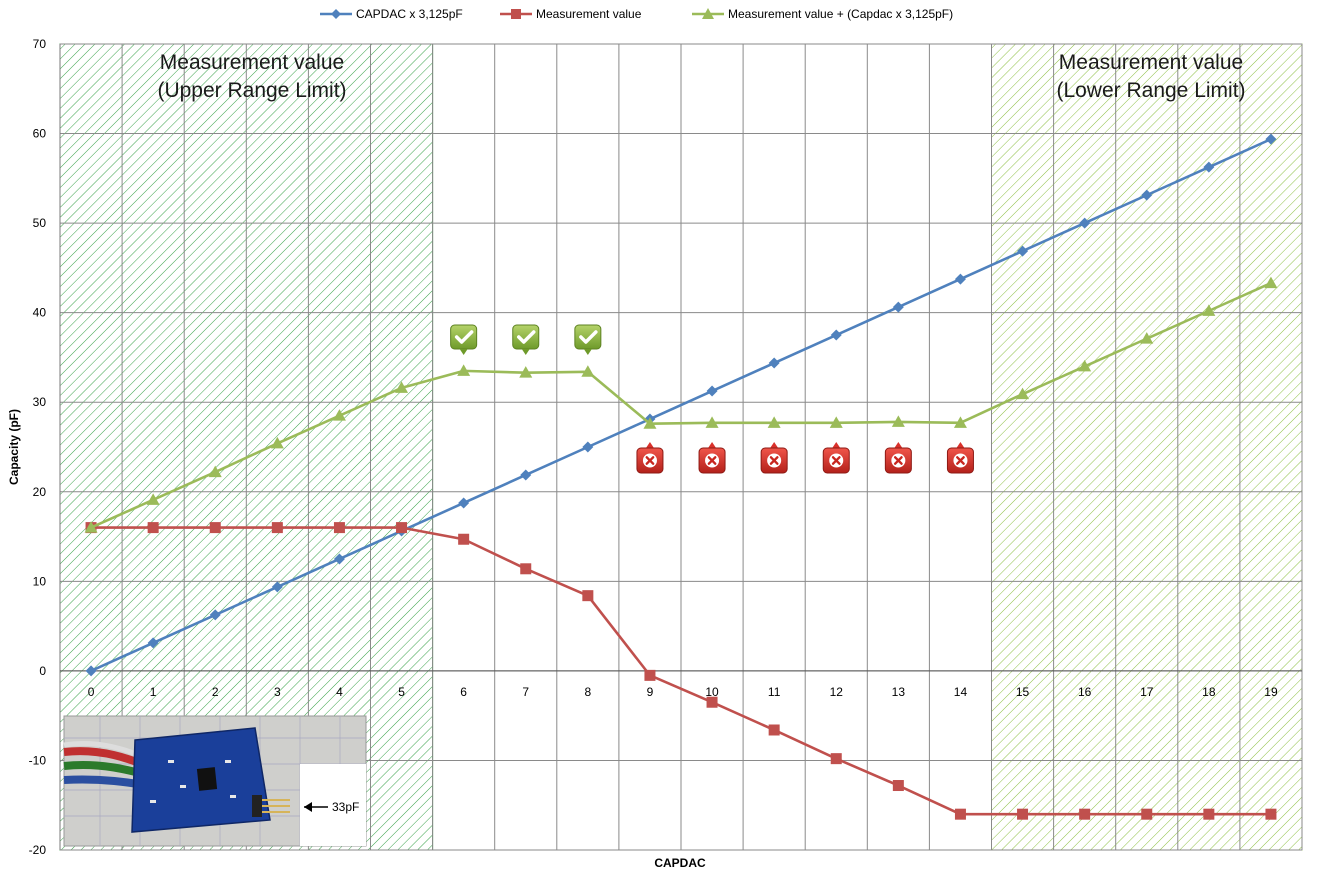 This screenshot has height=878, width=1317. What do you see at coordinates (899, 692) in the screenshot?
I see `x-tick-label: 13` at bounding box center [899, 692].